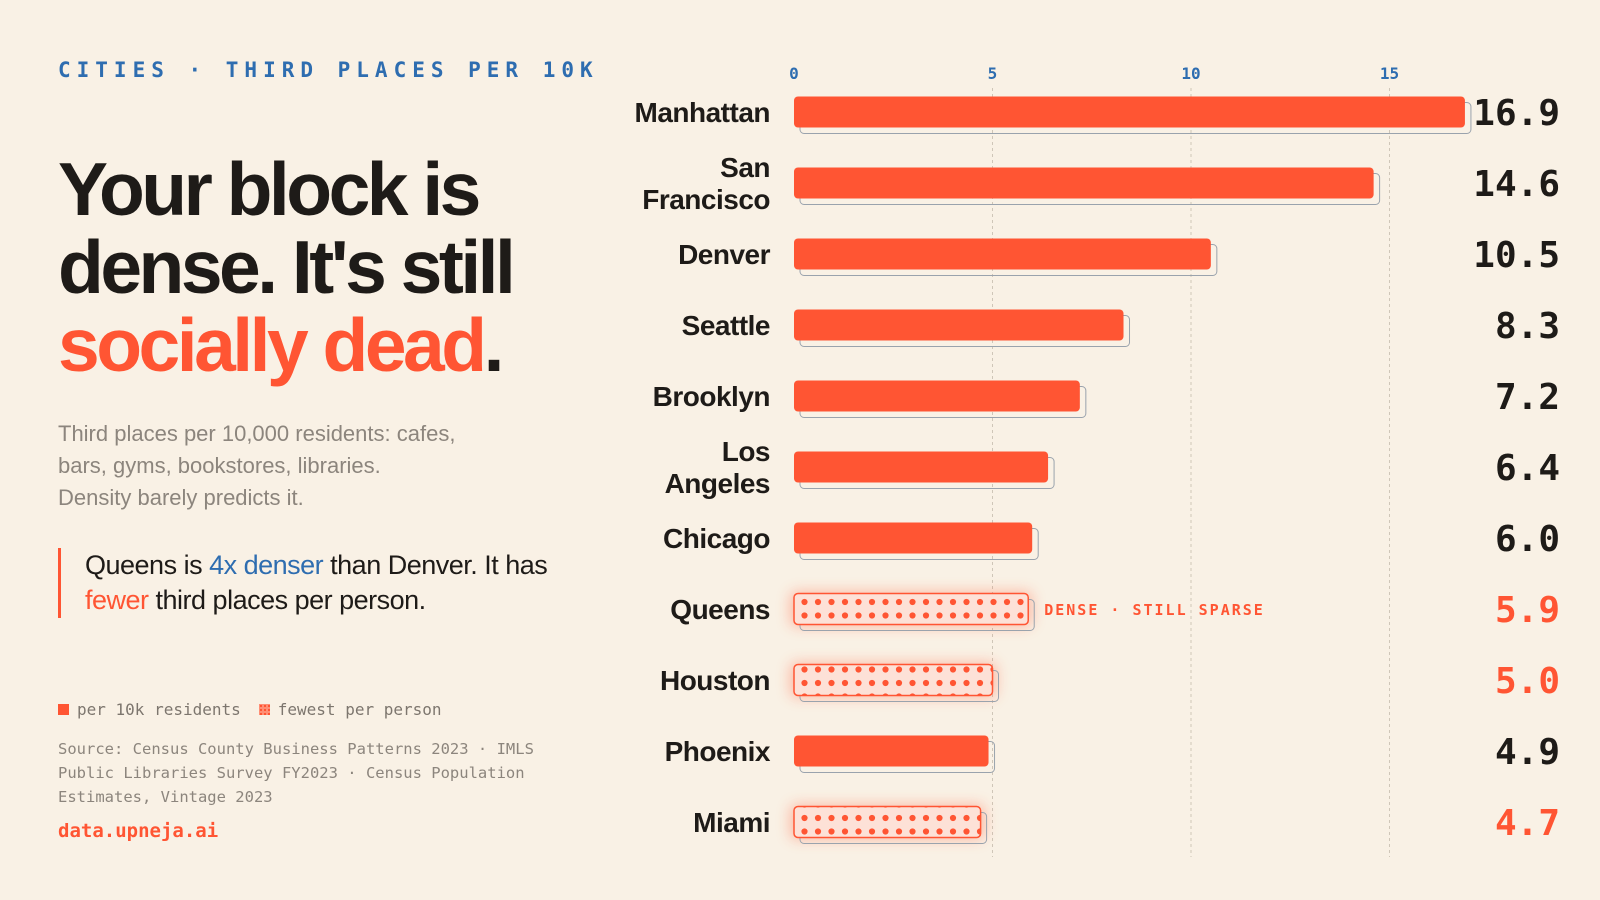 The height and width of the screenshot is (900, 1600). I want to click on value-label: 7.2, so click(1527, 397).